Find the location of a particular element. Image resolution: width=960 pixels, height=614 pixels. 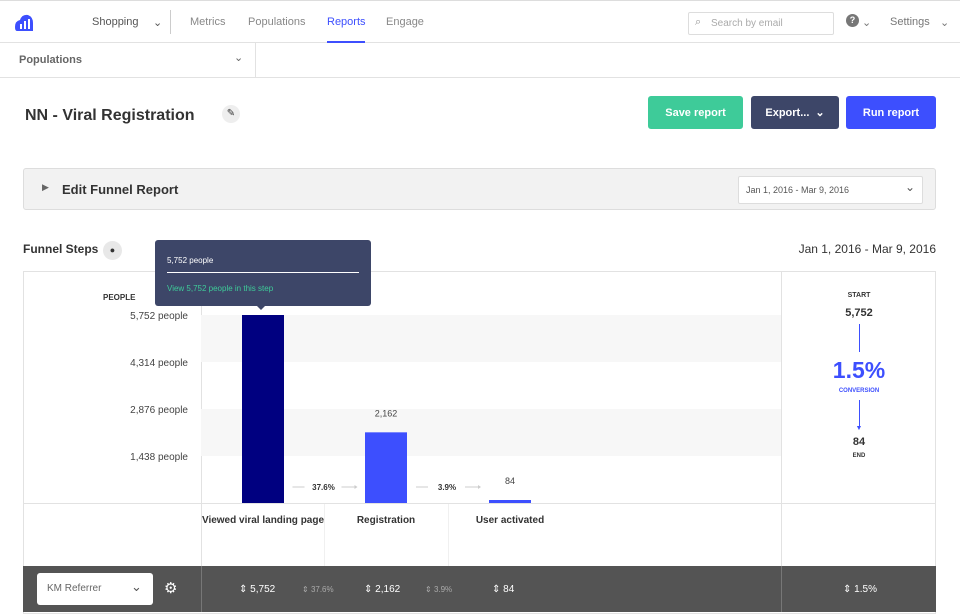

conversion-value: 1.5% is located at coordinates (859, 370).